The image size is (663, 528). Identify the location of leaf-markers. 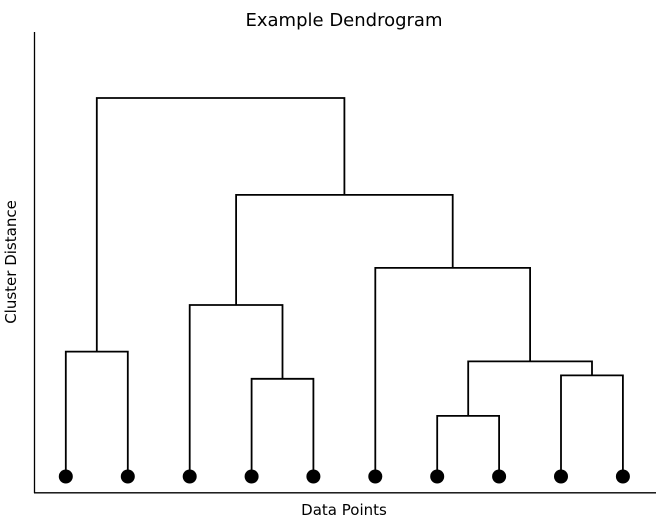
(344, 476).